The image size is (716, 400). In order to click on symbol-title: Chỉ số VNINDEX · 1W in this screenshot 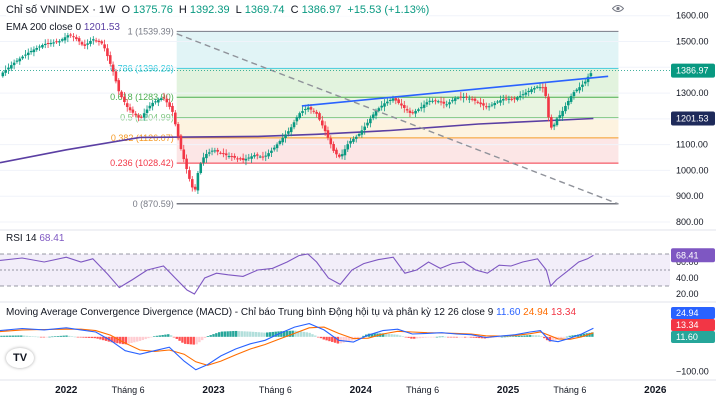, I will do `click(61, 10)`.